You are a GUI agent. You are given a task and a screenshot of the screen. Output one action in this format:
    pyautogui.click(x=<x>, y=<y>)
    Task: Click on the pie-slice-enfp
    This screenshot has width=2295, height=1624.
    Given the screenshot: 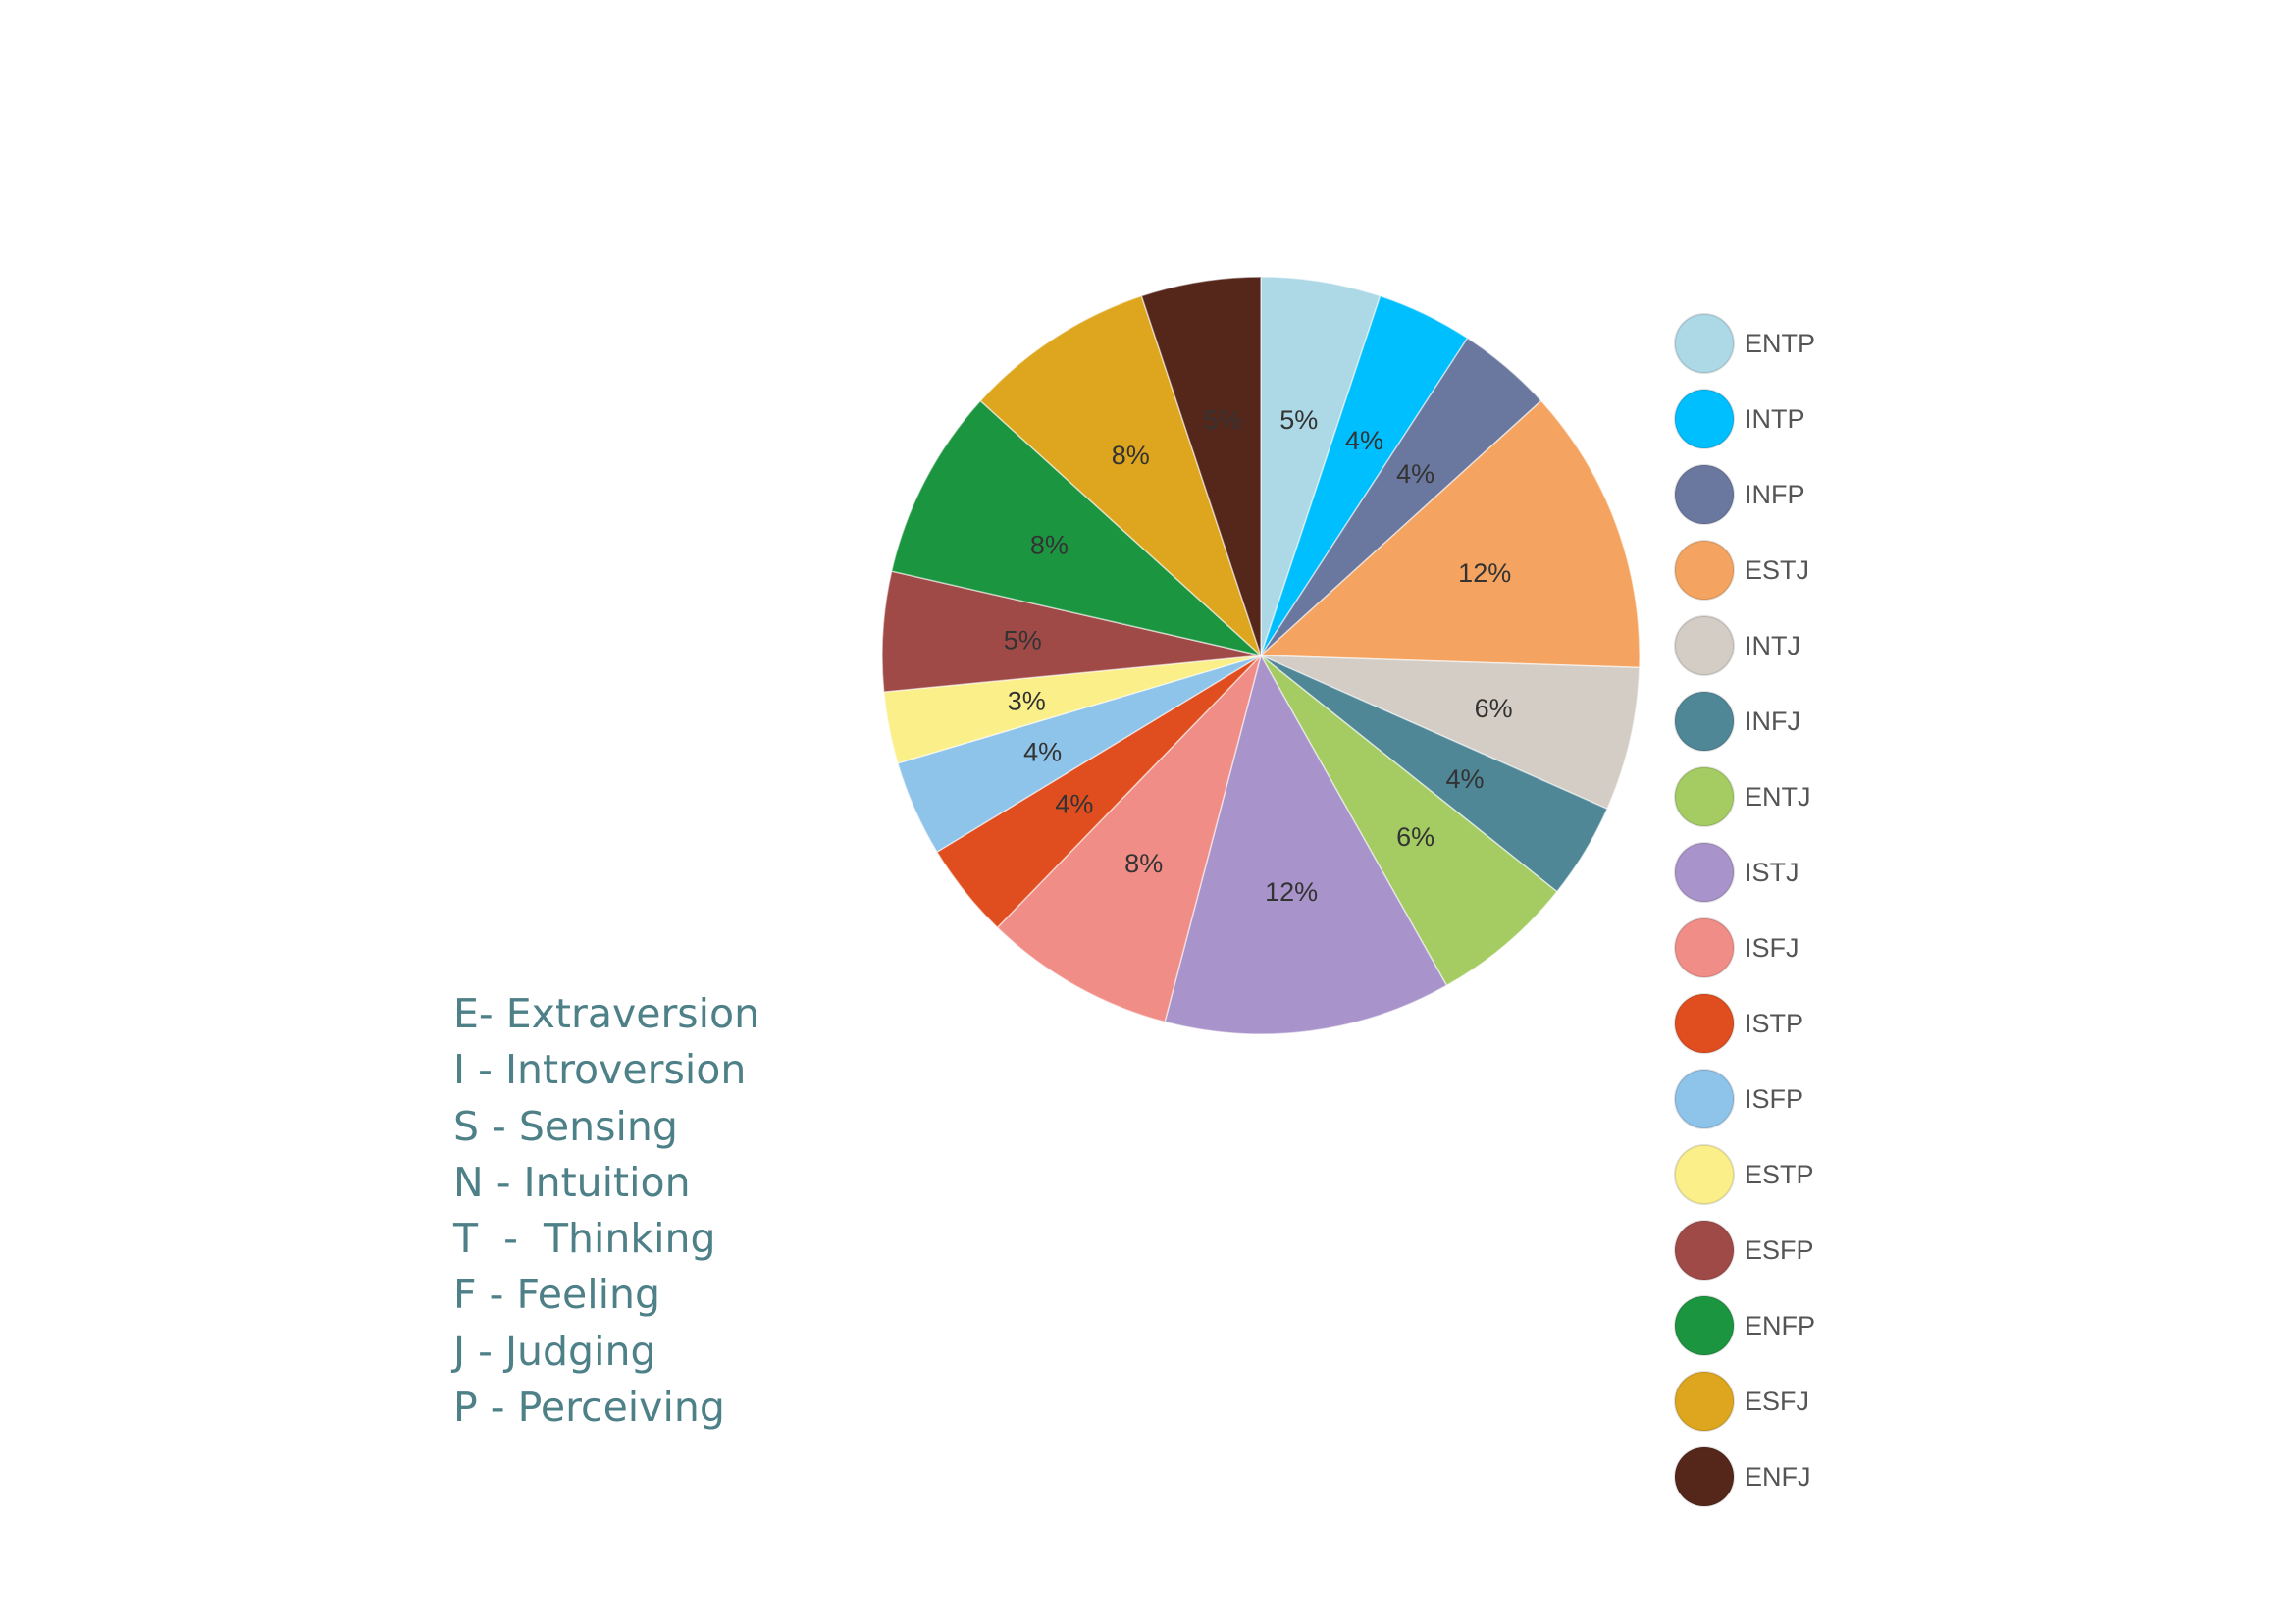 What is the action you would take?
    pyautogui.click(x=1077, y=528)
    